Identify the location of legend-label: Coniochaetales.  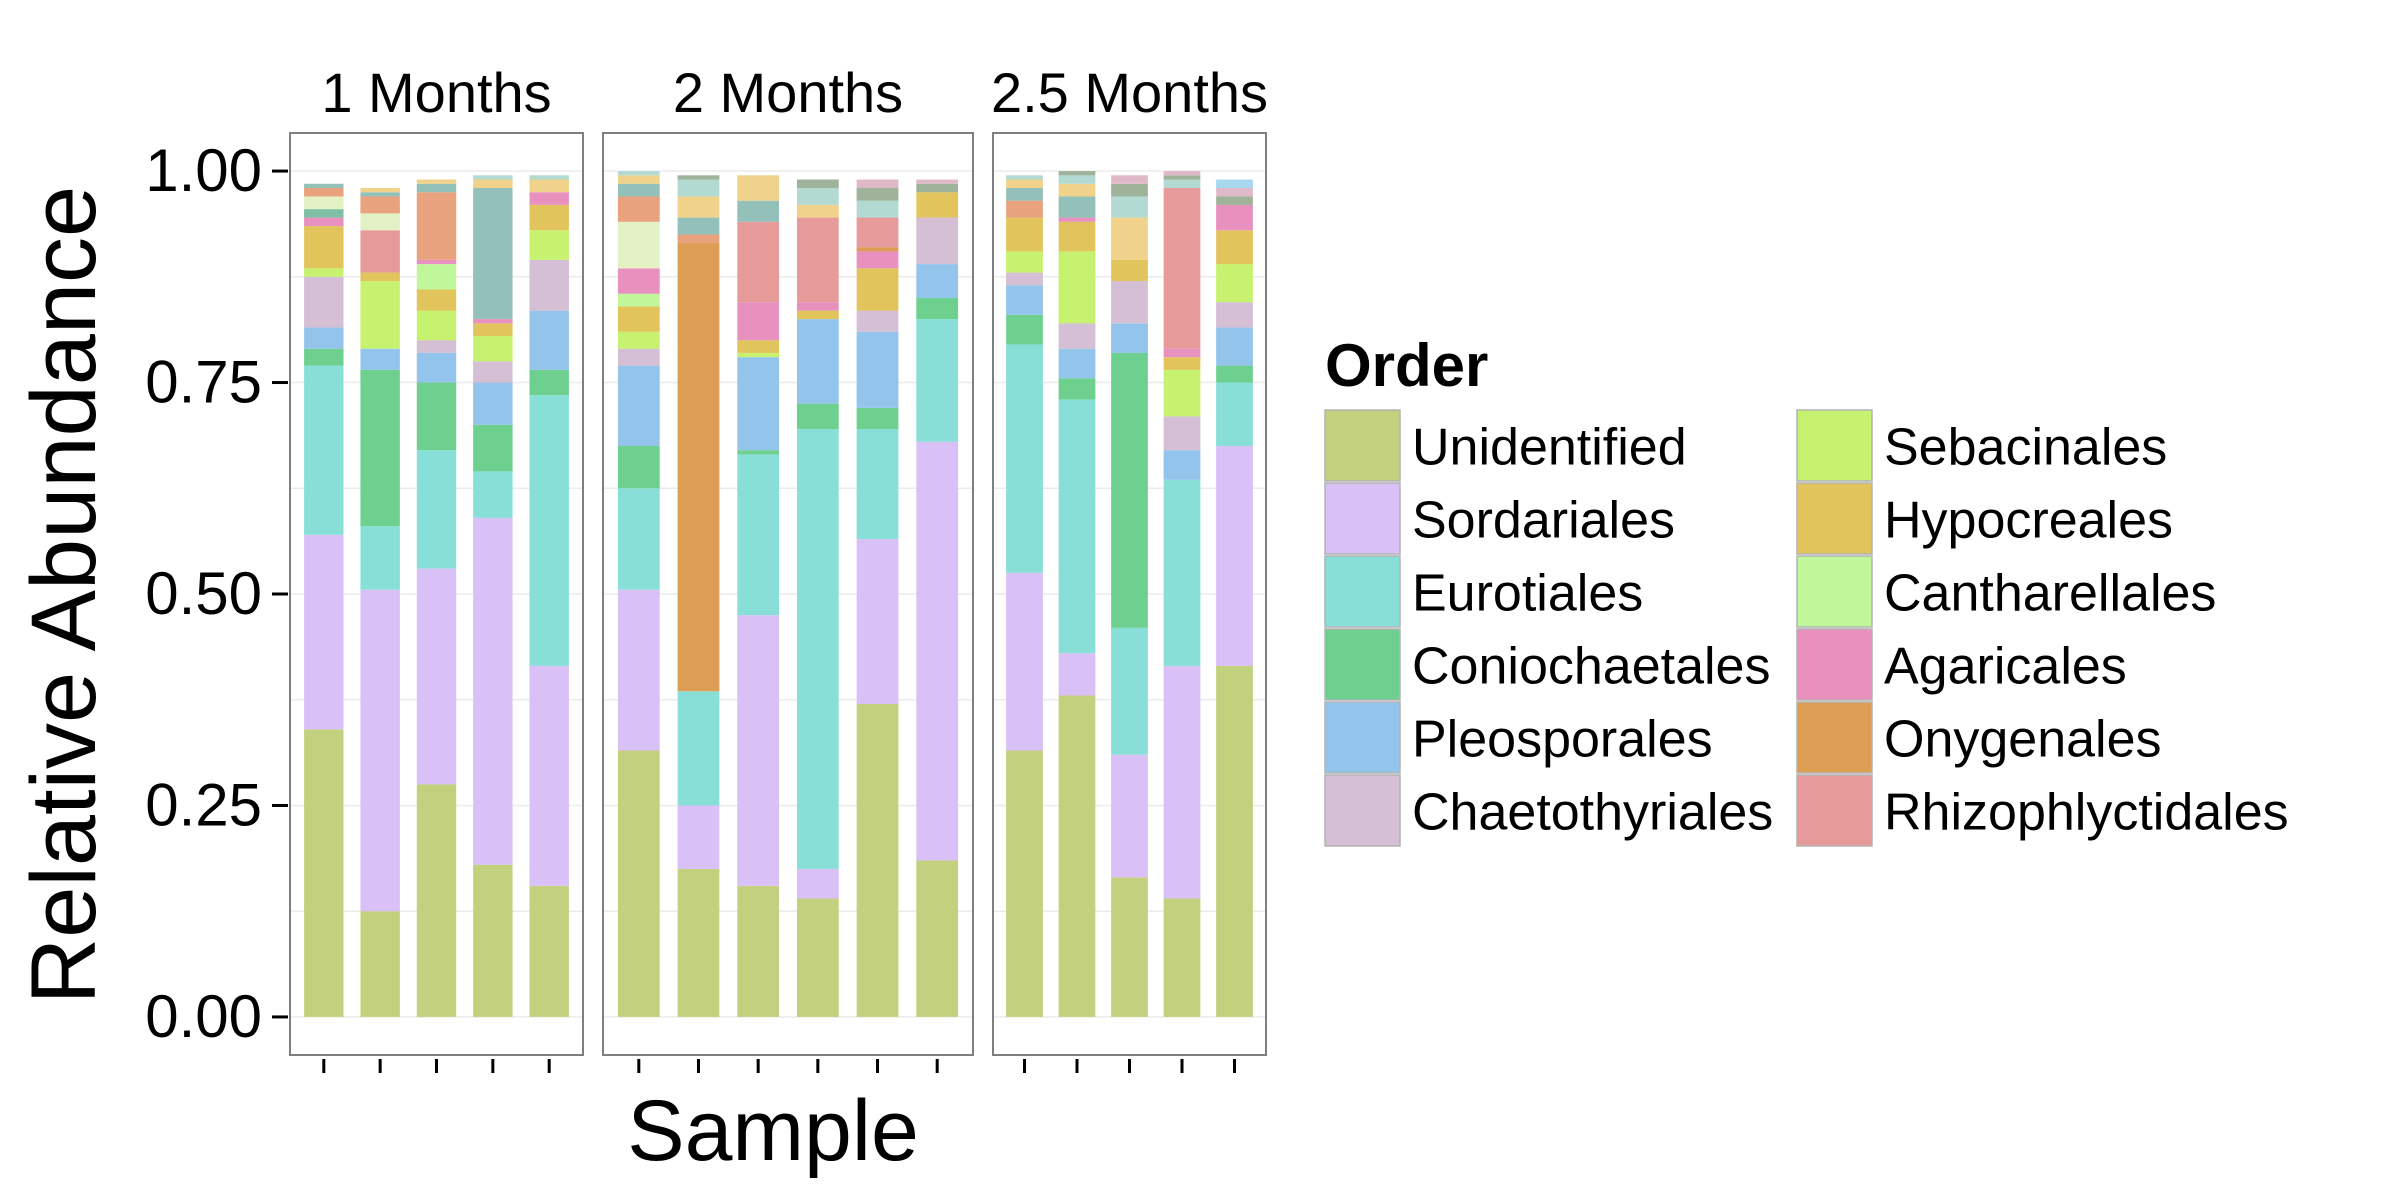
(1591, 667).